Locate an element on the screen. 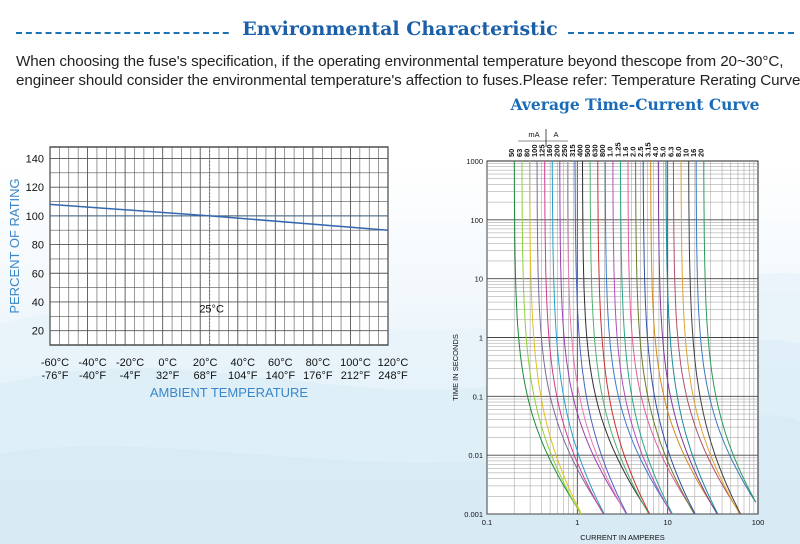  rerating-x-tick-f: -76°F is located at coordinates (54, 376).